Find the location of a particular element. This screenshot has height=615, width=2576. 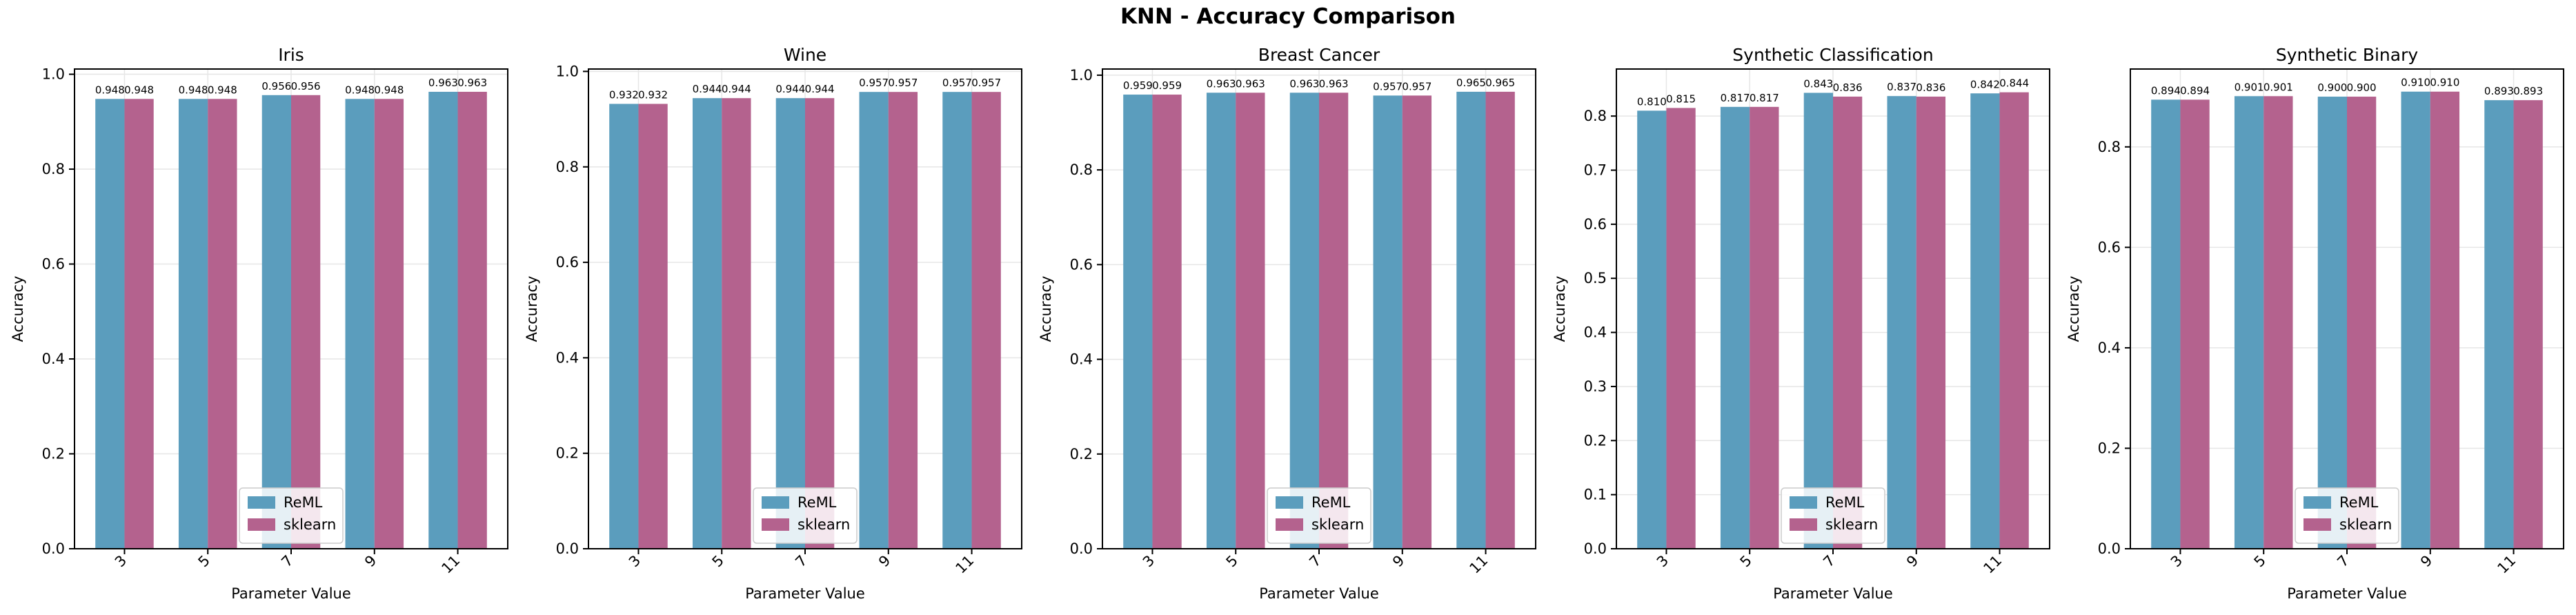

figure-title: KNN - Accuracy Comparison is located at coordinates (1288, 16).